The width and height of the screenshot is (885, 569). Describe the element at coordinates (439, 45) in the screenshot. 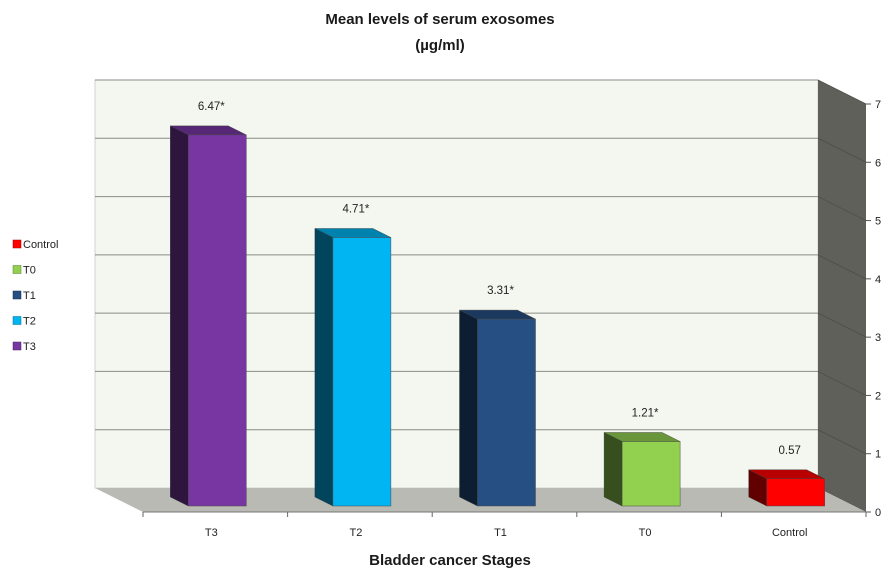

I see `chart-subtitle: (µg/ml)` at that location.